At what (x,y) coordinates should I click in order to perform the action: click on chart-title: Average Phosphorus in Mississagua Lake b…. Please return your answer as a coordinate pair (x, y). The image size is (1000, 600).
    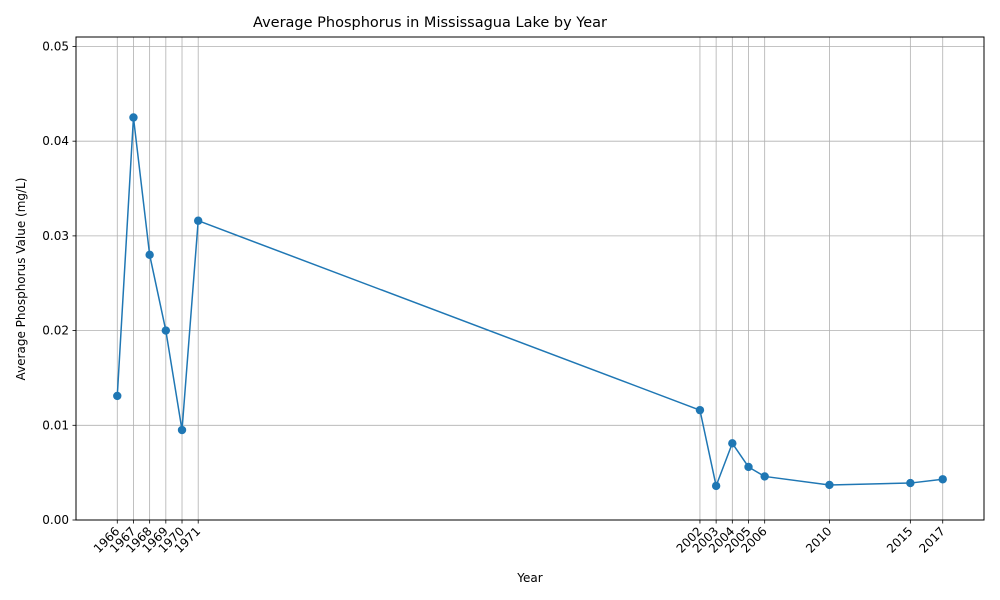
    Looking at the image, I should click on (430, 23).